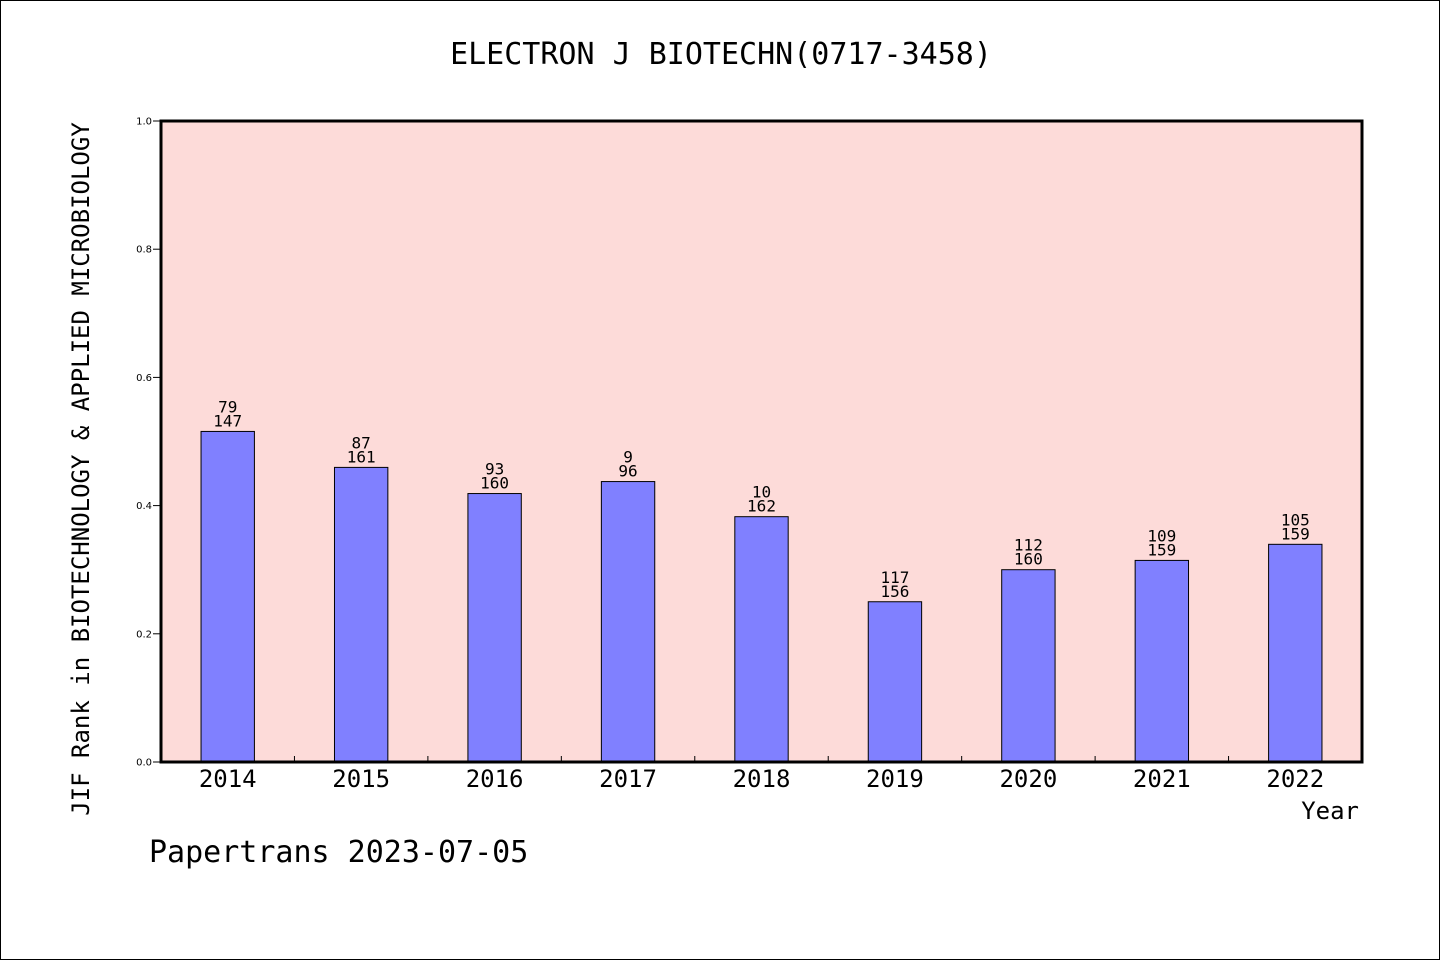  What do you see at coordinates (628, 457) in the screenshot?
I see `bar-rank-label: 9` at bounding box center [628, 457].